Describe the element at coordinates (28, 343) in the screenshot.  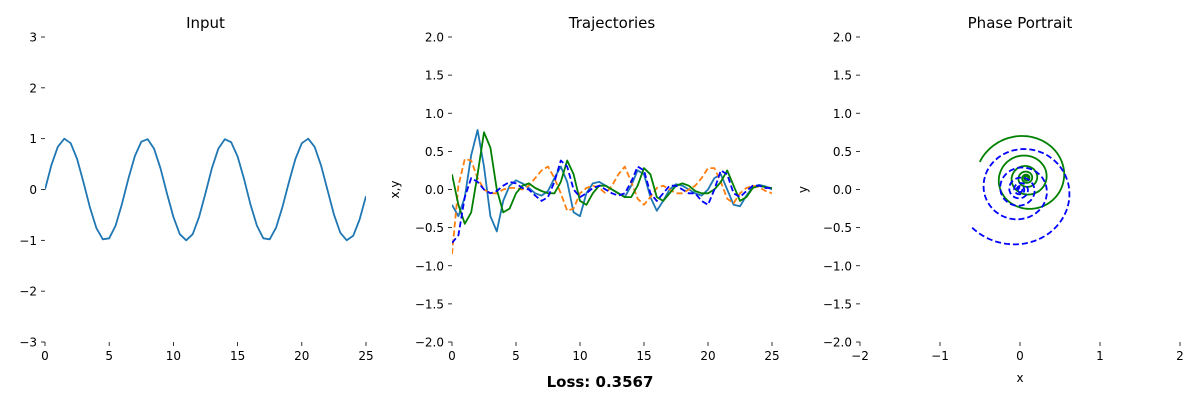
I see `input-ytick-label: −3` at that location.